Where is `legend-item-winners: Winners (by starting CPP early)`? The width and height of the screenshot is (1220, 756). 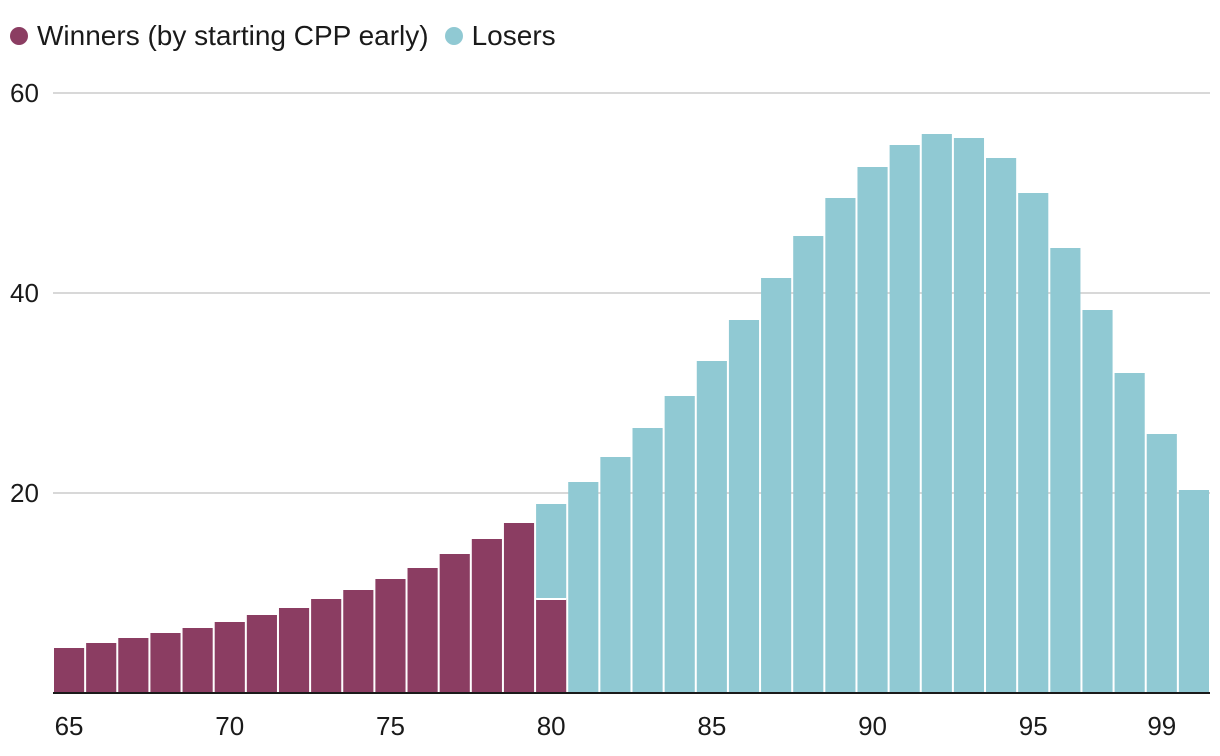
legend-item-winners: Winners (by starting CPP early) is located at coordinates (219, 36).